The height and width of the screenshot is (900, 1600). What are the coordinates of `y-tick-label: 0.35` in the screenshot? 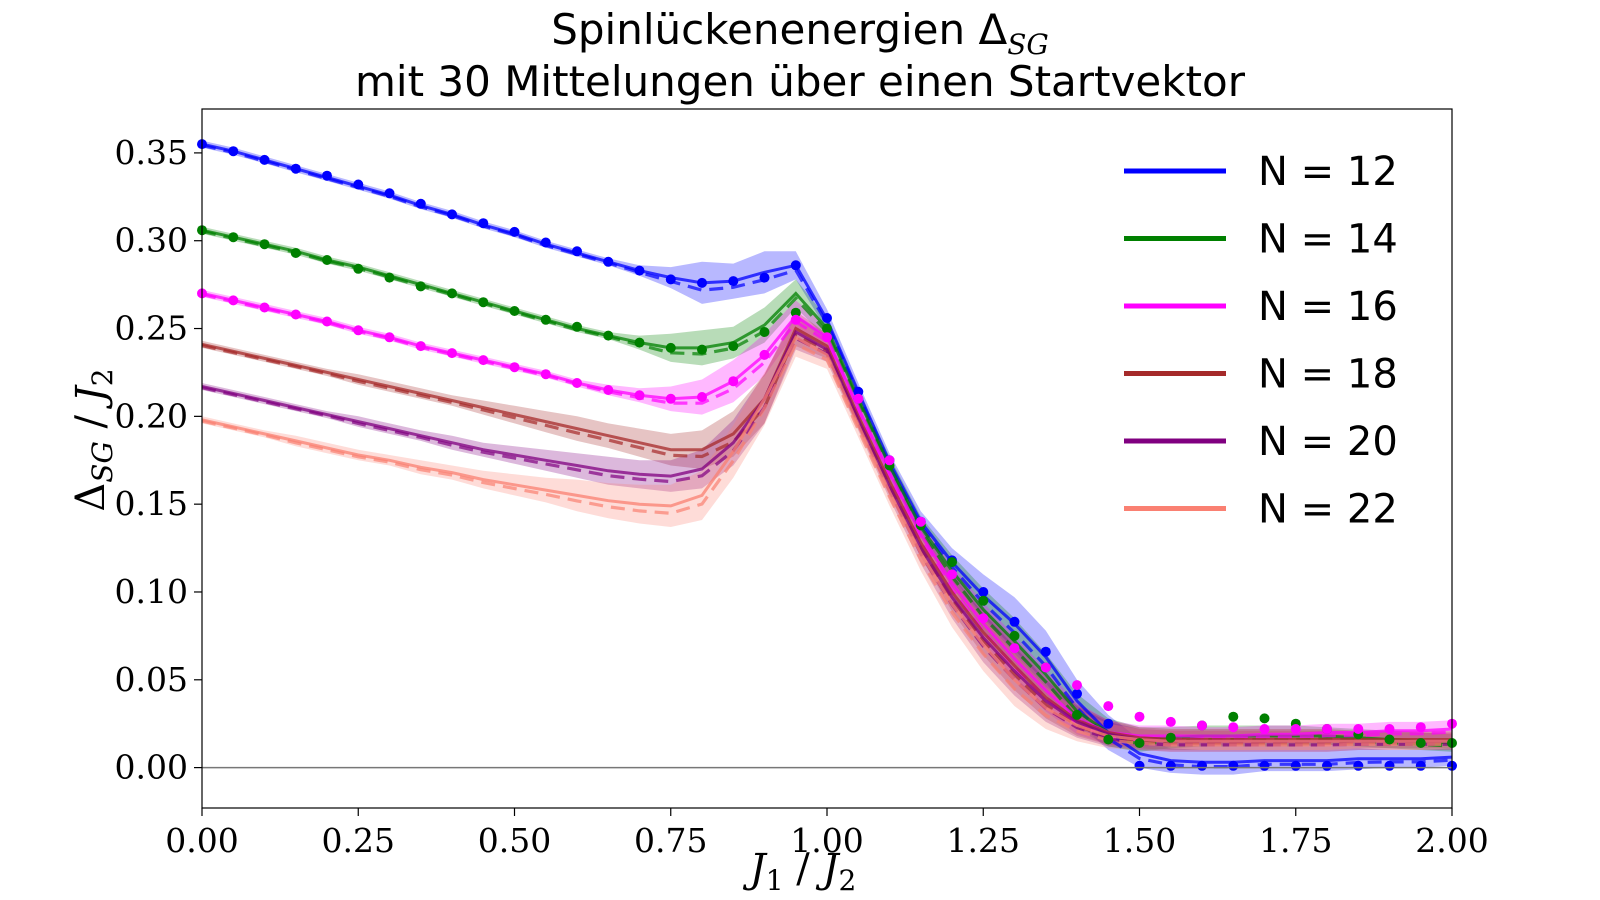 It's located at (151, 152).